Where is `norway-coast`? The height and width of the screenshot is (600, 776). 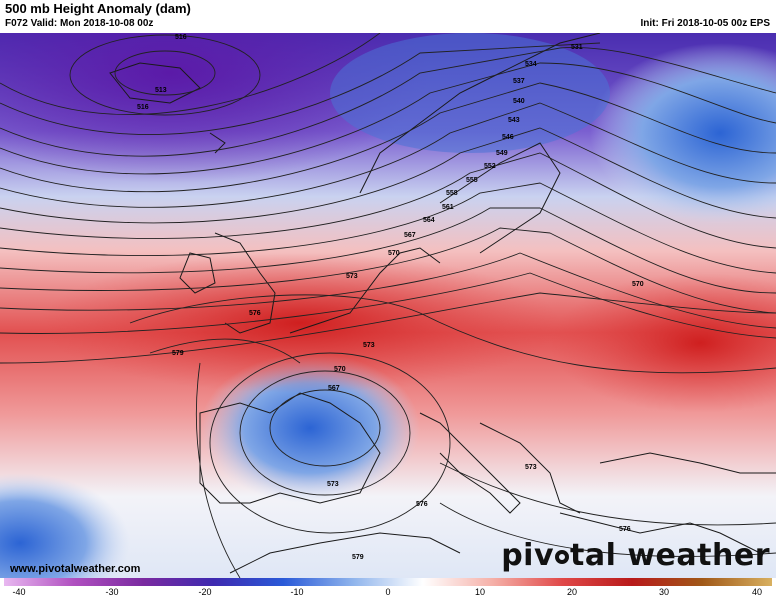 norway-coast is located at coordinates (480, 113).